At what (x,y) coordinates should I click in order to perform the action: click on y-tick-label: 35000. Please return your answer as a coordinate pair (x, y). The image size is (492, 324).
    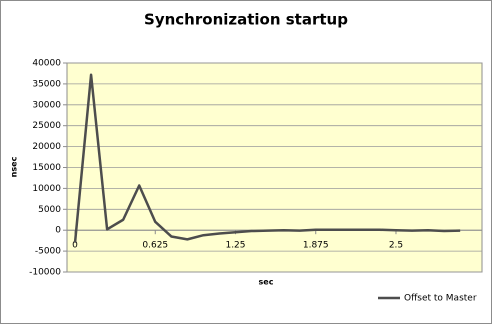
    Looking at the image, I should click on (46, 84).